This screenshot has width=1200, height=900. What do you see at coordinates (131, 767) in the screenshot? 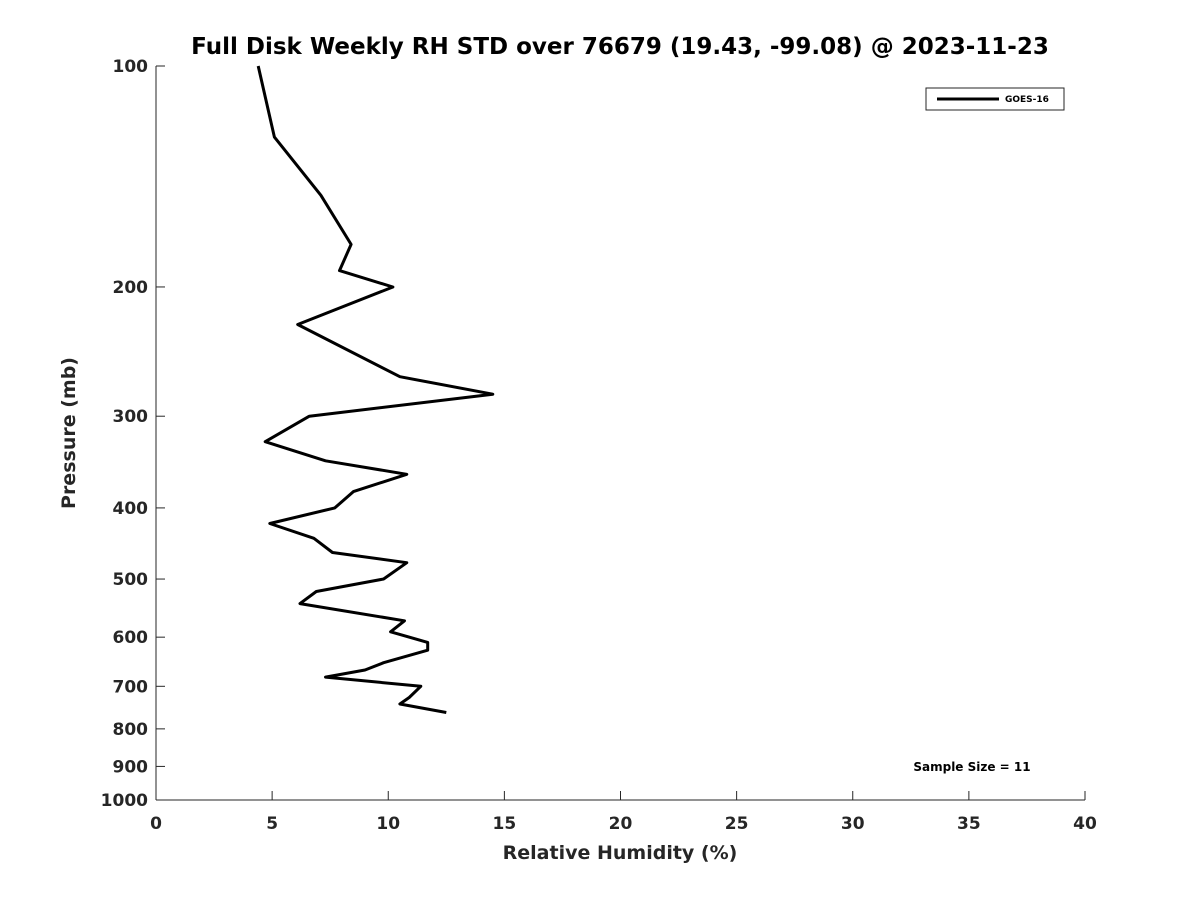
I see `y-tick-label: 900` at bounding box center [131, 767].